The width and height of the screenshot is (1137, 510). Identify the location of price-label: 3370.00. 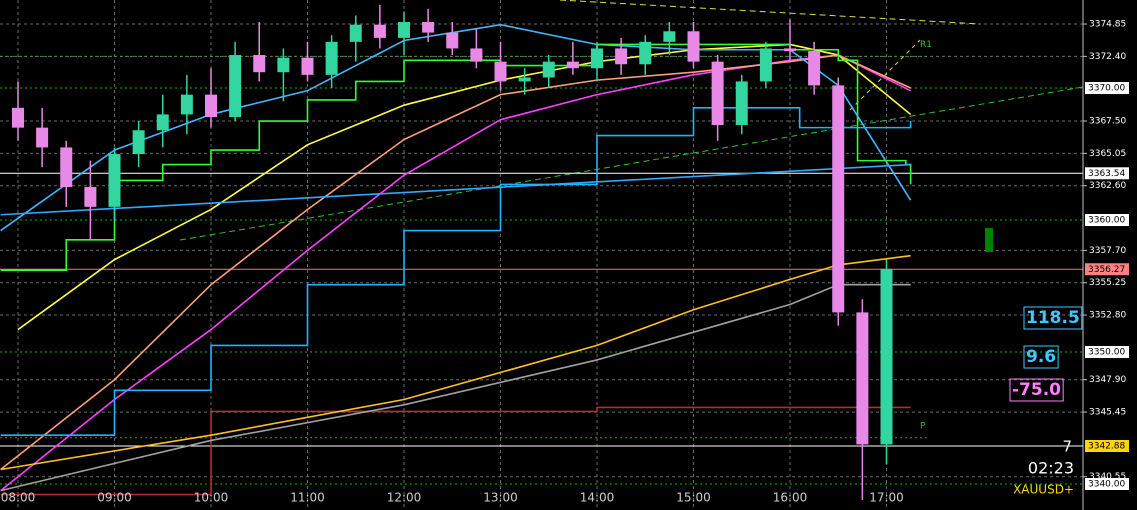
(1106, 89).